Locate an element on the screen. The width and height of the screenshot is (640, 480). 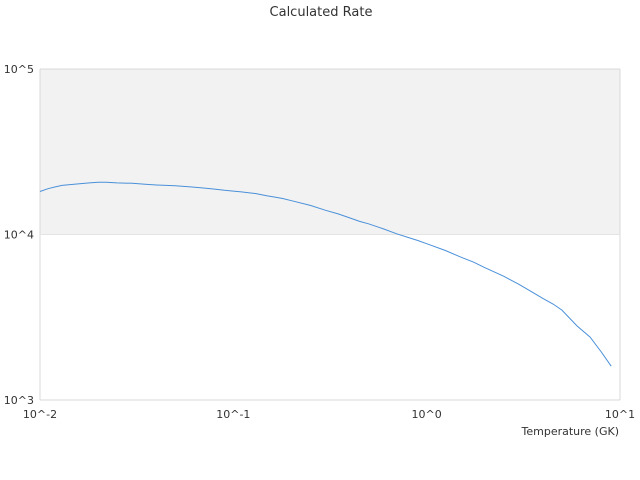
x-tick-label: 10^1 is located at coordinates (620, 414).